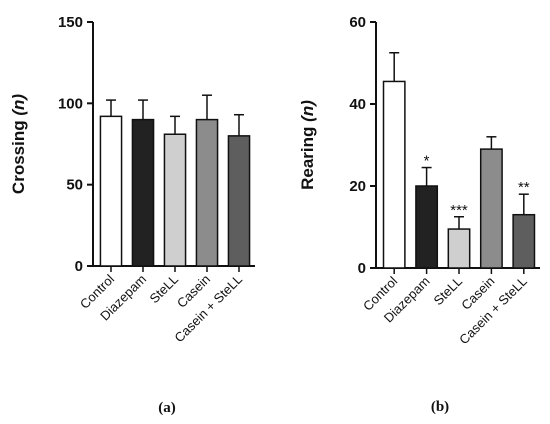 The height and width of the screenshot is (424, 550). Describe the element at coordinates (167, 408) in the screenshot. I see `panel-label: (a)` at that location.